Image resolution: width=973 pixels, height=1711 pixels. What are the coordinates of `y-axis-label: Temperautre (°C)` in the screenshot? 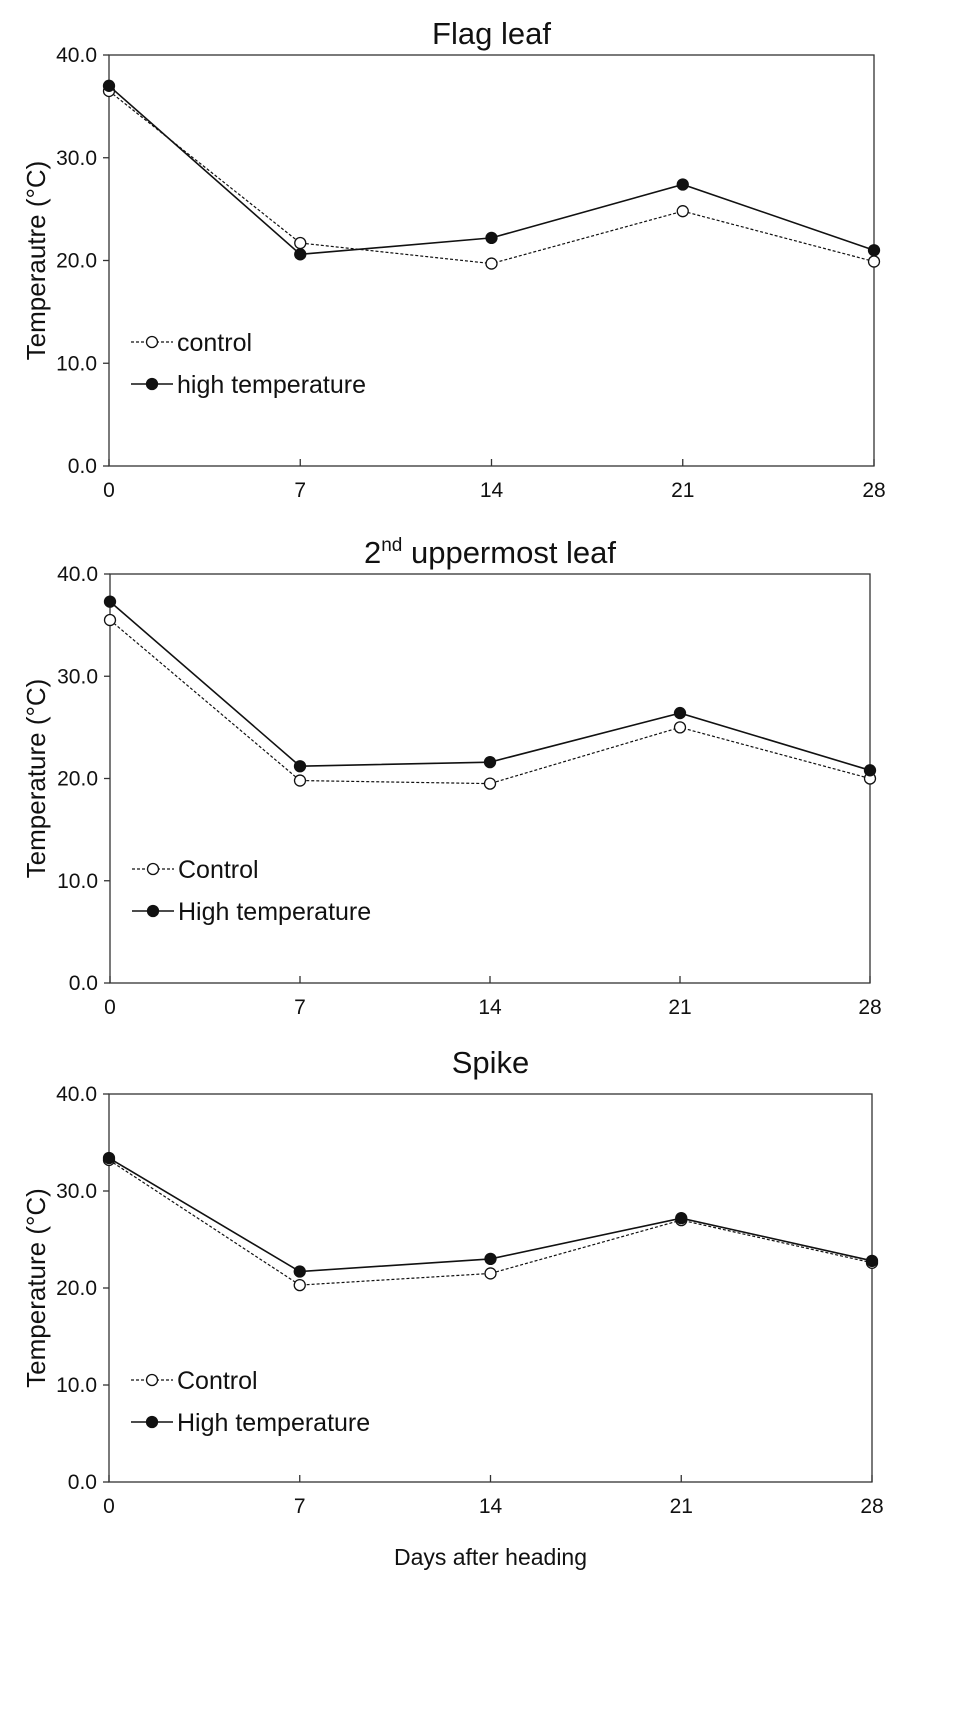 It's located at (36, 261).